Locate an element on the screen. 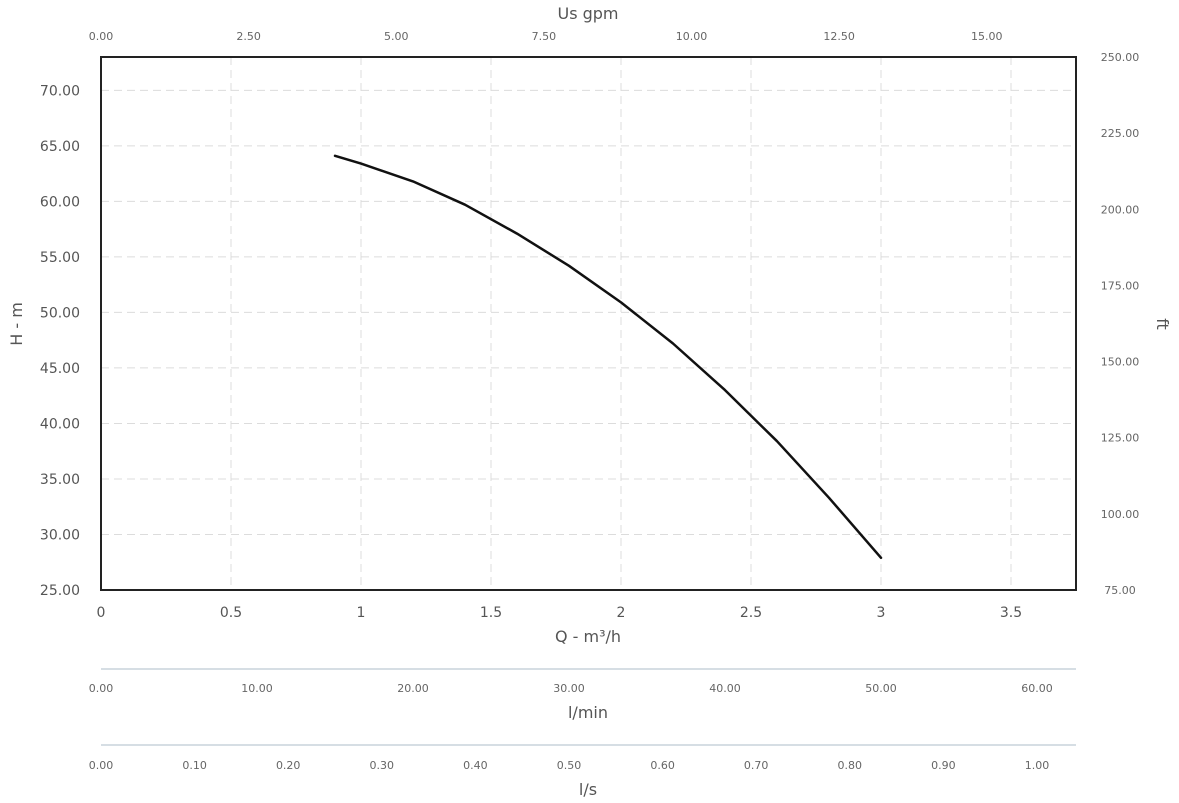 Image resolution: width=1179 pixels, height=803 pixels. bottom-2-axis-tick-label: 0.00 is located at coordinates (101, 765).